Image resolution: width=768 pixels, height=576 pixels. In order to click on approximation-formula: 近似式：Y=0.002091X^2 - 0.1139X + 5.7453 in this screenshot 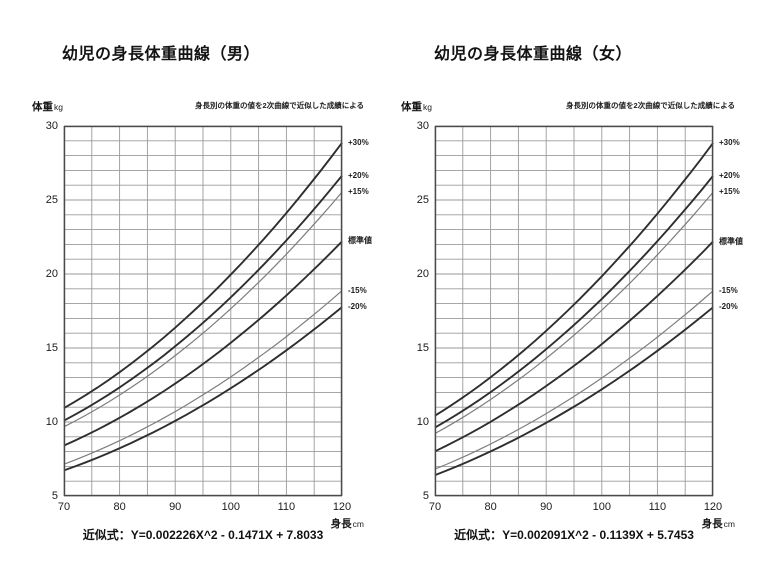, I will do `click(574, 535)`.